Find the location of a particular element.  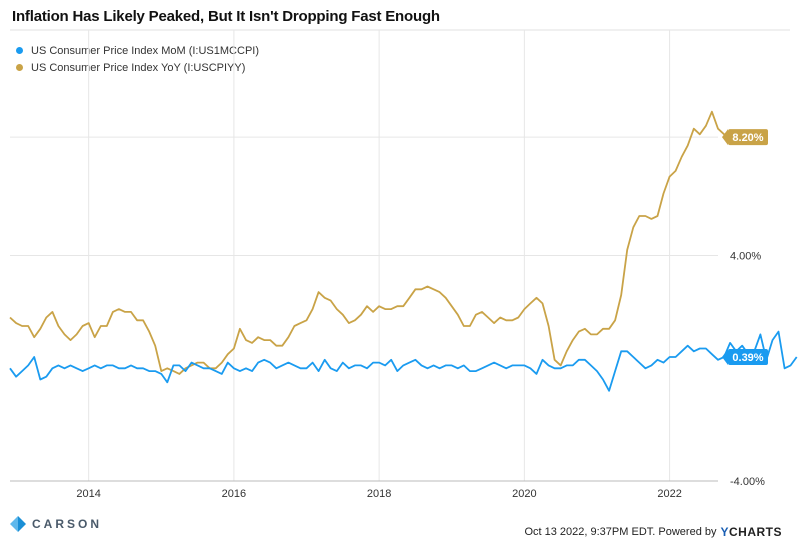

legend-swatch-mom is located at coordinates (19, 50).